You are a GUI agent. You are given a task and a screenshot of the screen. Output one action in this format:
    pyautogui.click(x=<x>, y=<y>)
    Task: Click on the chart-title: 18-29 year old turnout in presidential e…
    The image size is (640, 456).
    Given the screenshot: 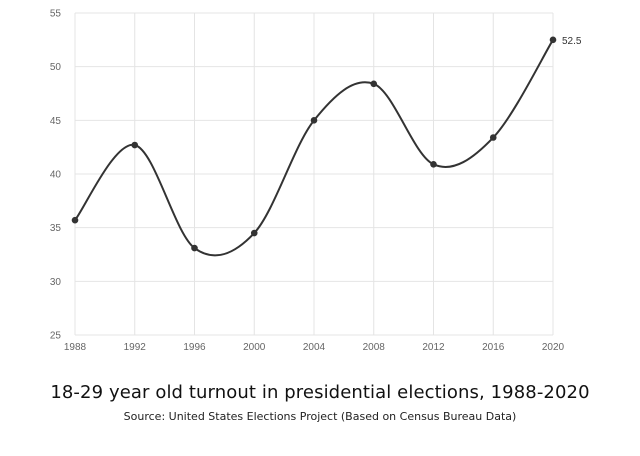 What is the action you would take?
    pyautogui.click(x=320, y=392)
    